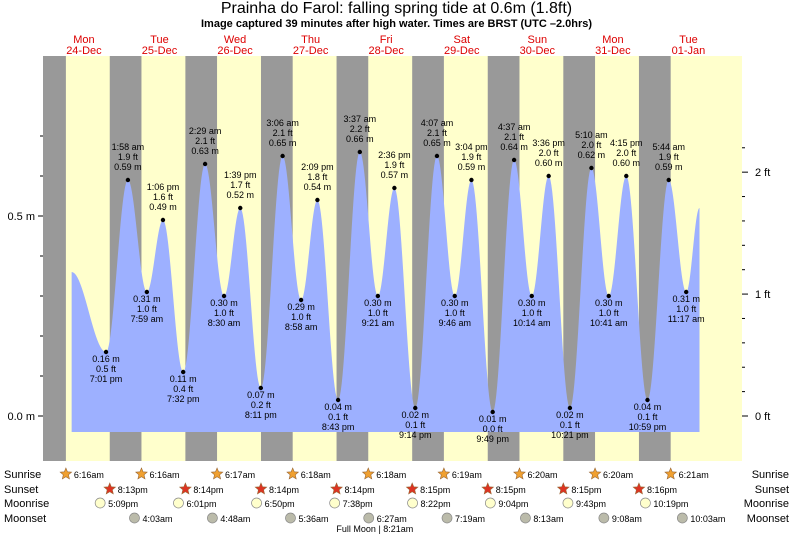  I want to click on low-tide-label: 8:43 pm, so click(338, 427).